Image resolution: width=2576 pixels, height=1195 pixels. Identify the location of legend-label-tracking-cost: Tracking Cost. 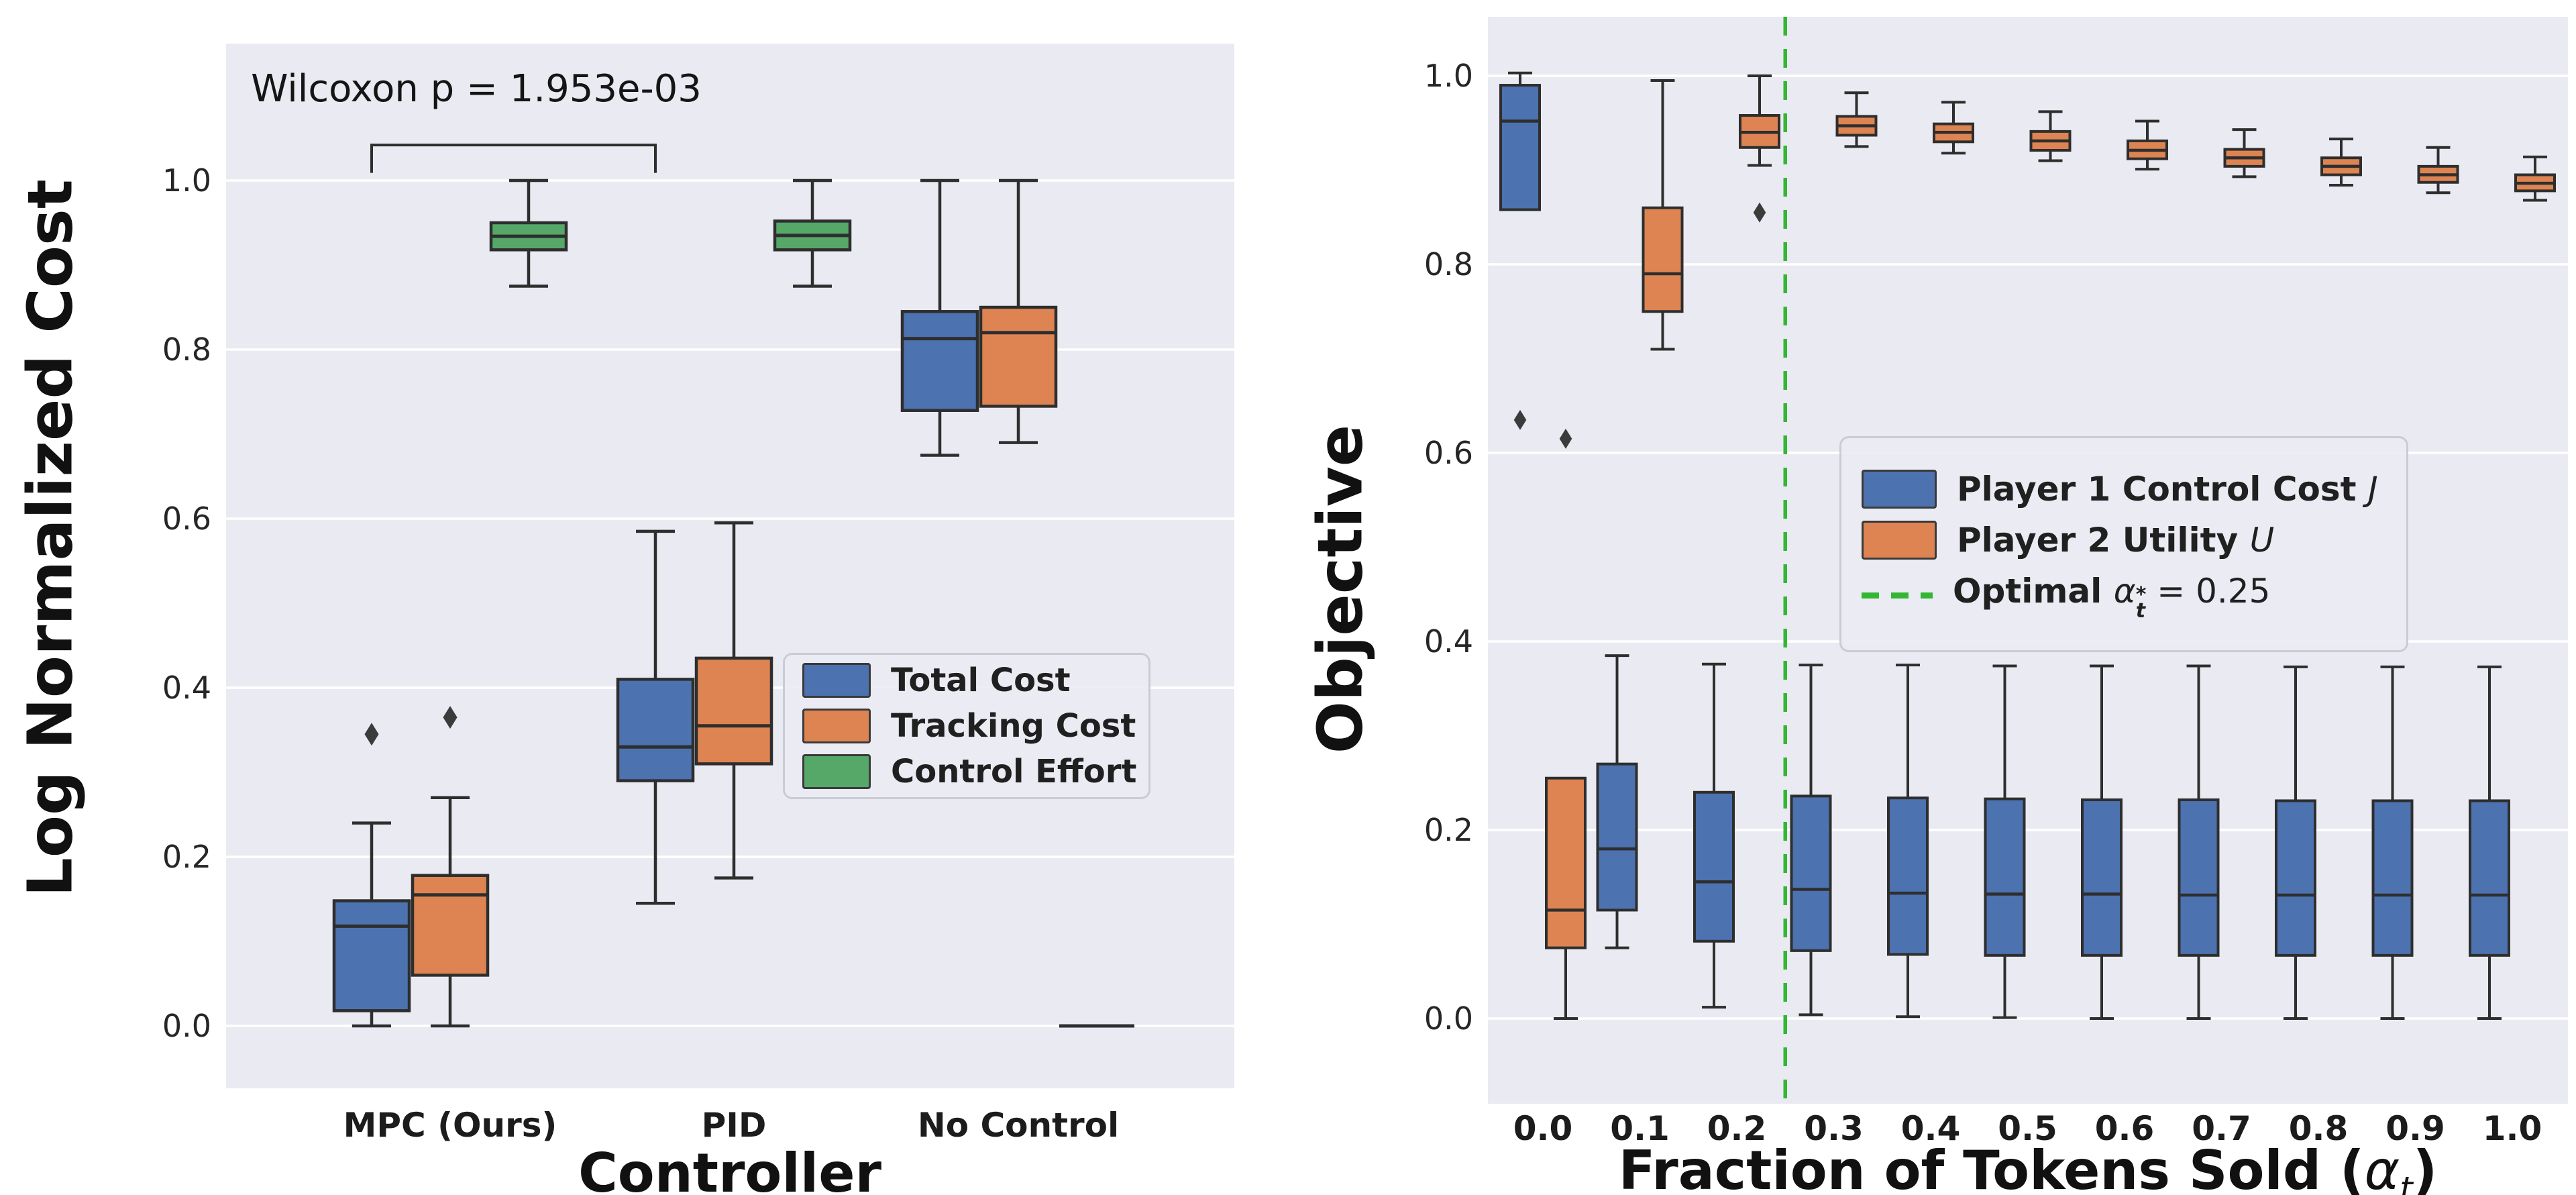
(1013, 726).